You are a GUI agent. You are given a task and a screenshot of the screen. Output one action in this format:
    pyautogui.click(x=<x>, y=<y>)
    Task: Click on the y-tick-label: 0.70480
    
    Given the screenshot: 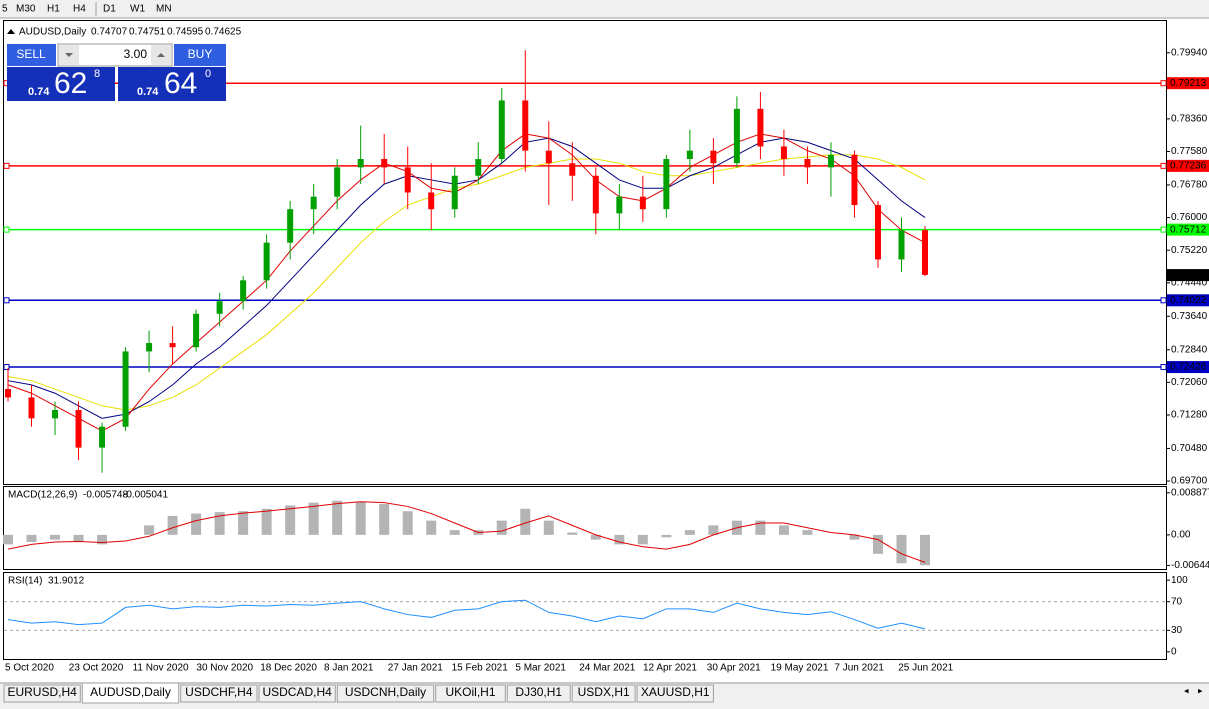 What is the action you would take?
    pyautogui.click(x=1189, y=448)
    